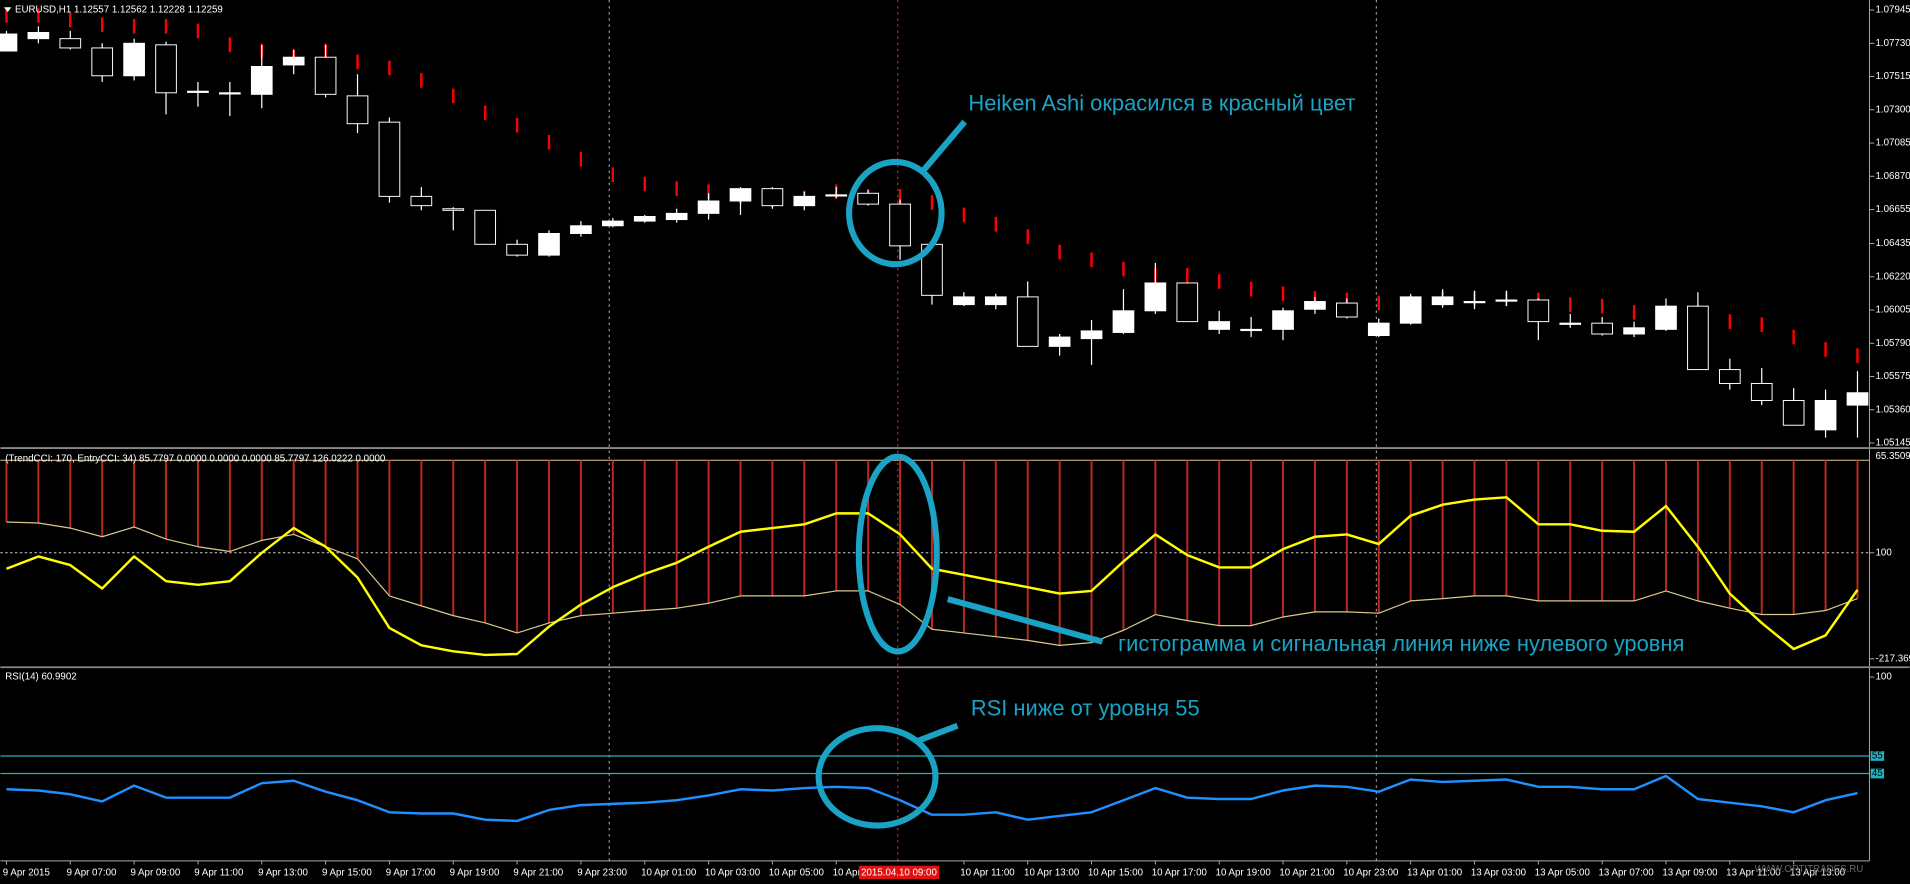  I want to click on crosshair-time: 2015.04.10 09:00, so click(899, 873).